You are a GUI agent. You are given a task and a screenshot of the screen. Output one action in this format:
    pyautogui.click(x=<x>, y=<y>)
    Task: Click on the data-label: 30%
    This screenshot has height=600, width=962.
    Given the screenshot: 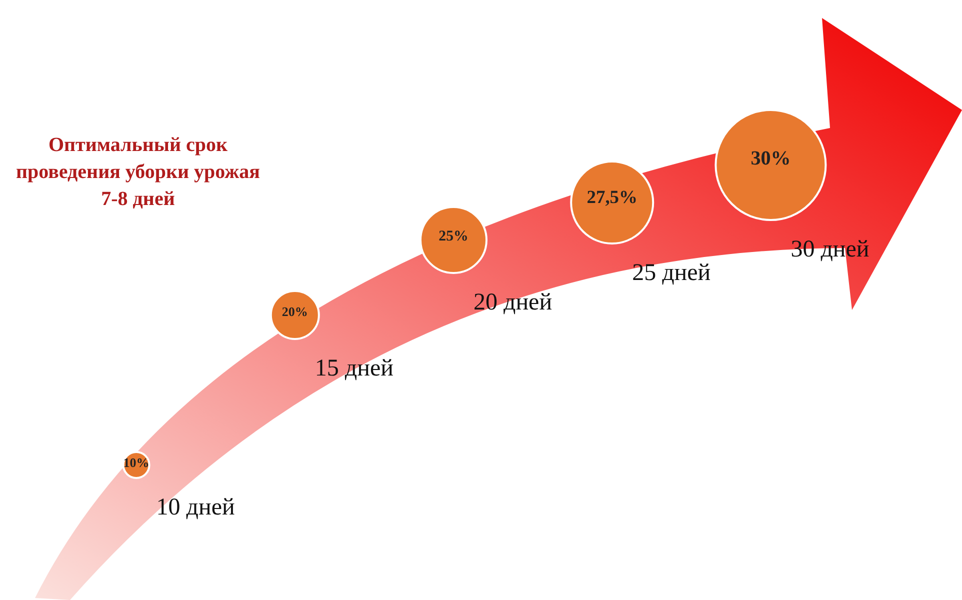 What is the action you would take?
    pyautogui.click(x=770, y=159)
    